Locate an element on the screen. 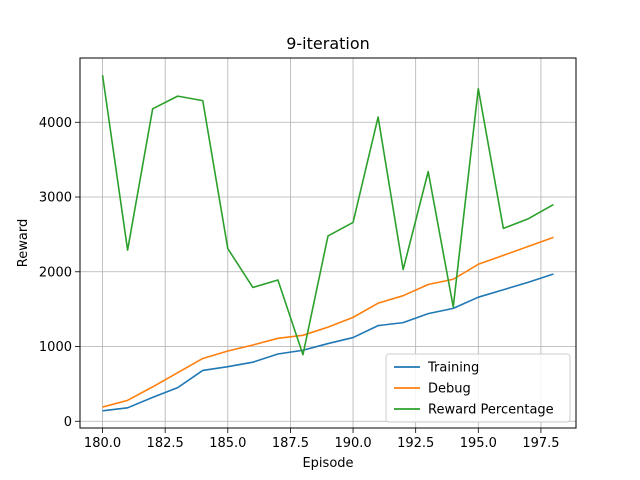  x-tick-label: 185.0 is located at coordinates (227, 443).